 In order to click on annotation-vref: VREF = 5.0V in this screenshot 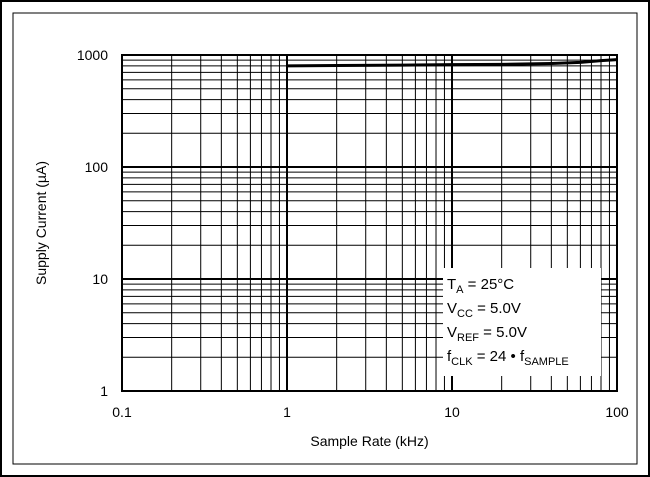, I will do `click(487, 334)`.